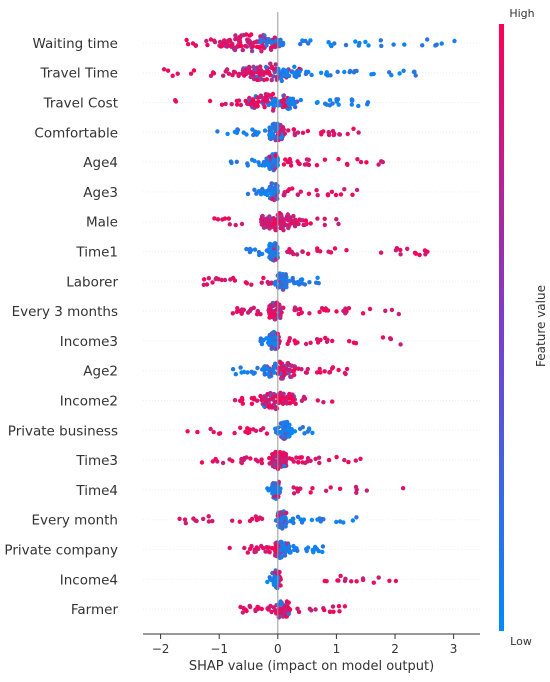 The image size is (550, 682). What do you see at coordinates (96, 253) in the screenshot?
I see `feature-label: Time1` at bounding box center [96, 253].